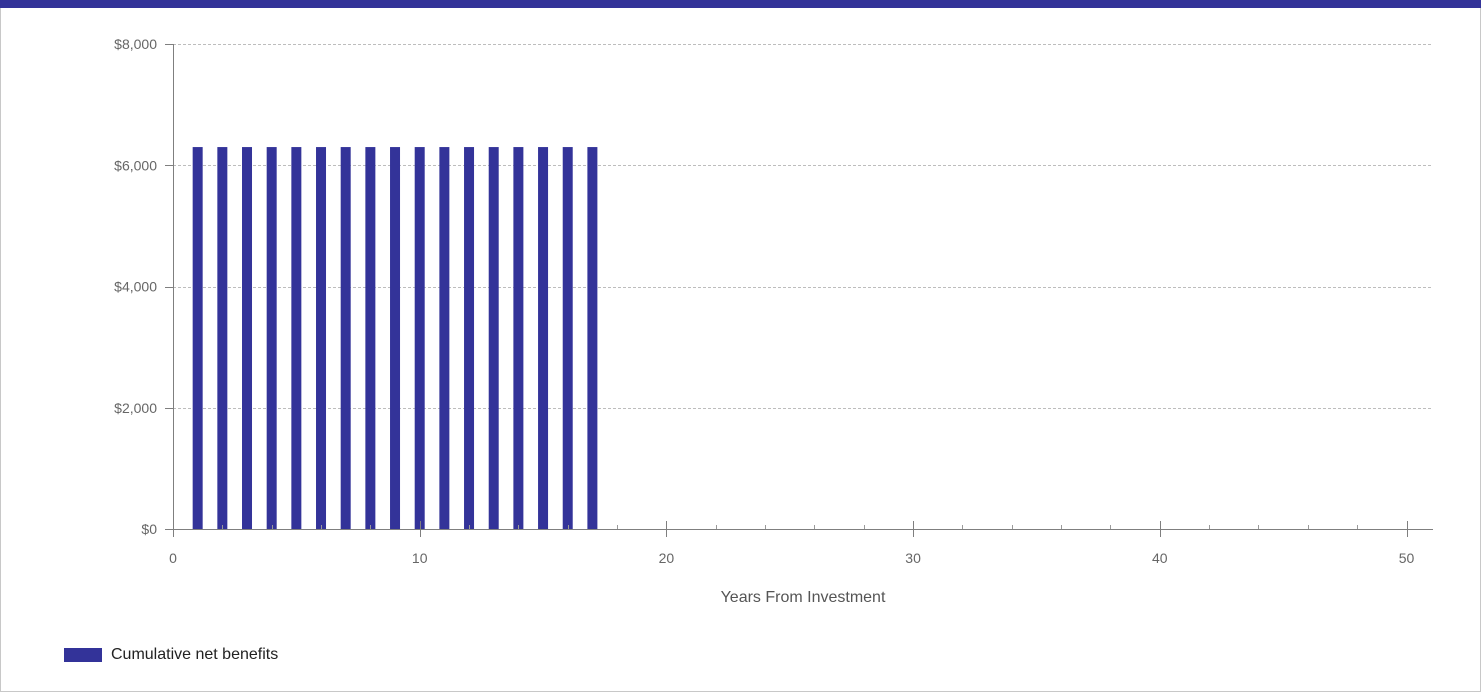  Describe the element at coordinates (740, 4) in the screenshot. I see `top-accent-bar` at that location.